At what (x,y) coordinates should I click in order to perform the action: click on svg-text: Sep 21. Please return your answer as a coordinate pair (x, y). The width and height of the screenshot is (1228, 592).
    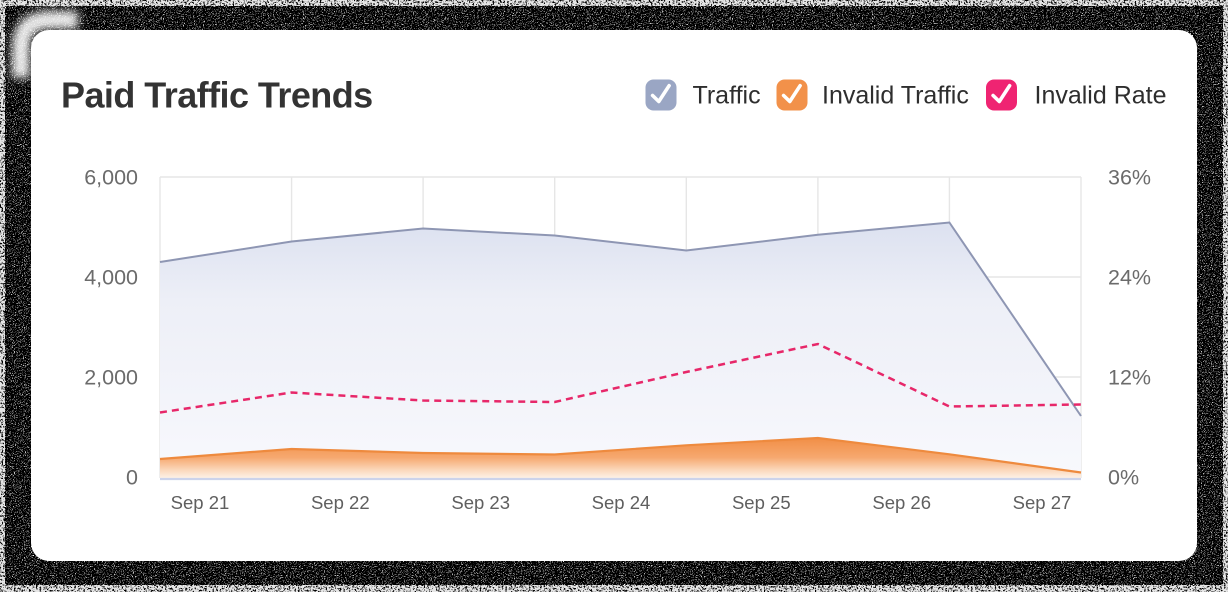
    Looking at the image, I should click on (200, 502).